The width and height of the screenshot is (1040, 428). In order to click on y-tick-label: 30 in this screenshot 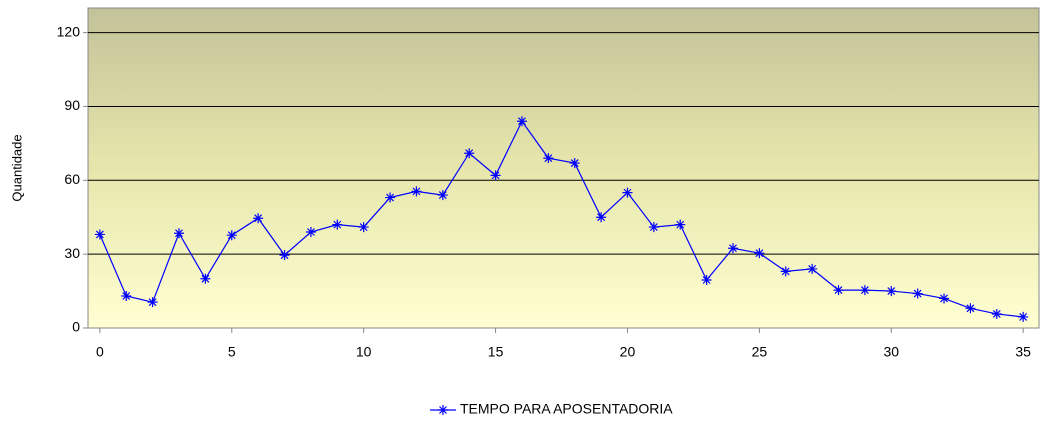, I will do `click(72, 253)`.